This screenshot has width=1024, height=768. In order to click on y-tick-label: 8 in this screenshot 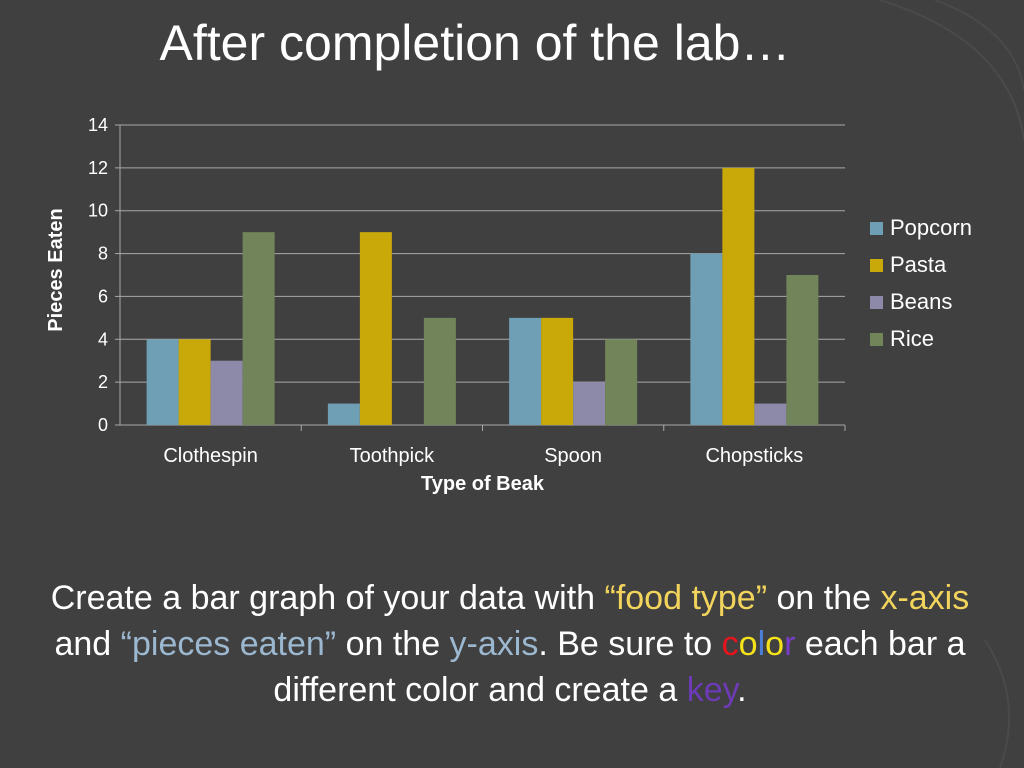, I will do `click(103, 254)`.